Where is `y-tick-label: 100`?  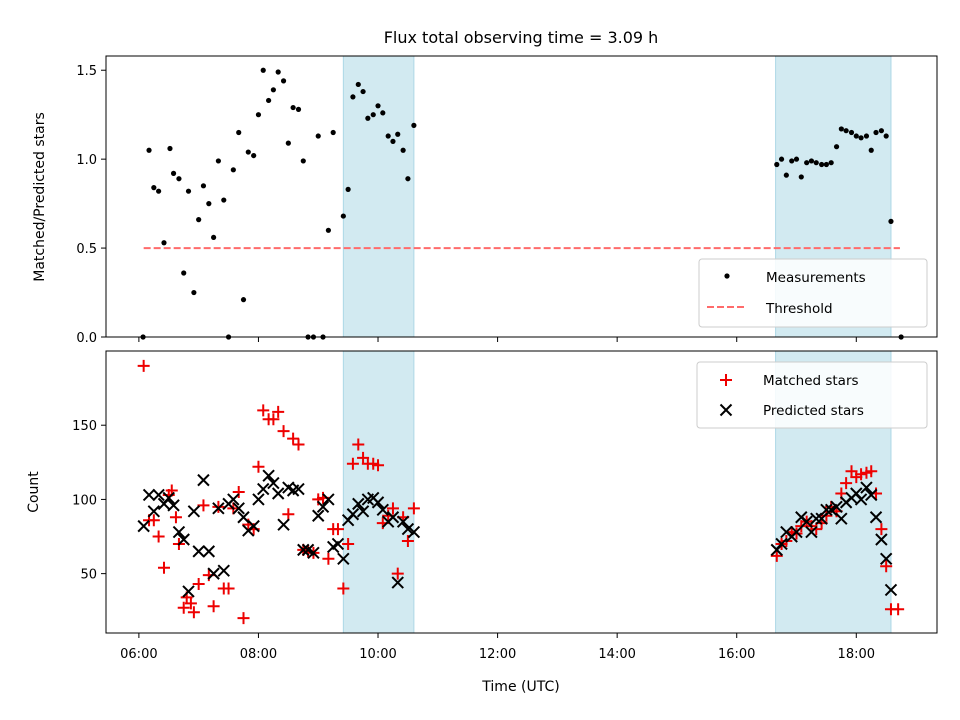
y-tick-label: 100 is located at coordinates (84, 500).